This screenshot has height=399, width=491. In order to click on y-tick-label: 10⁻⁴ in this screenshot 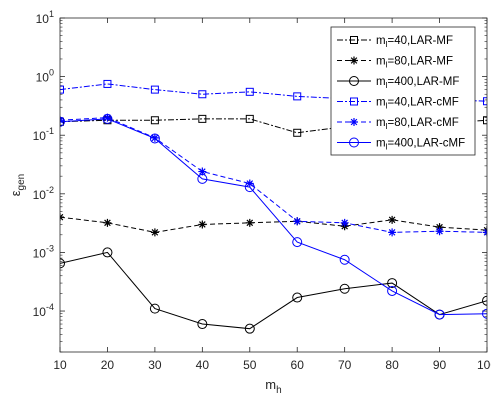, I will do `click(43, 310)`.